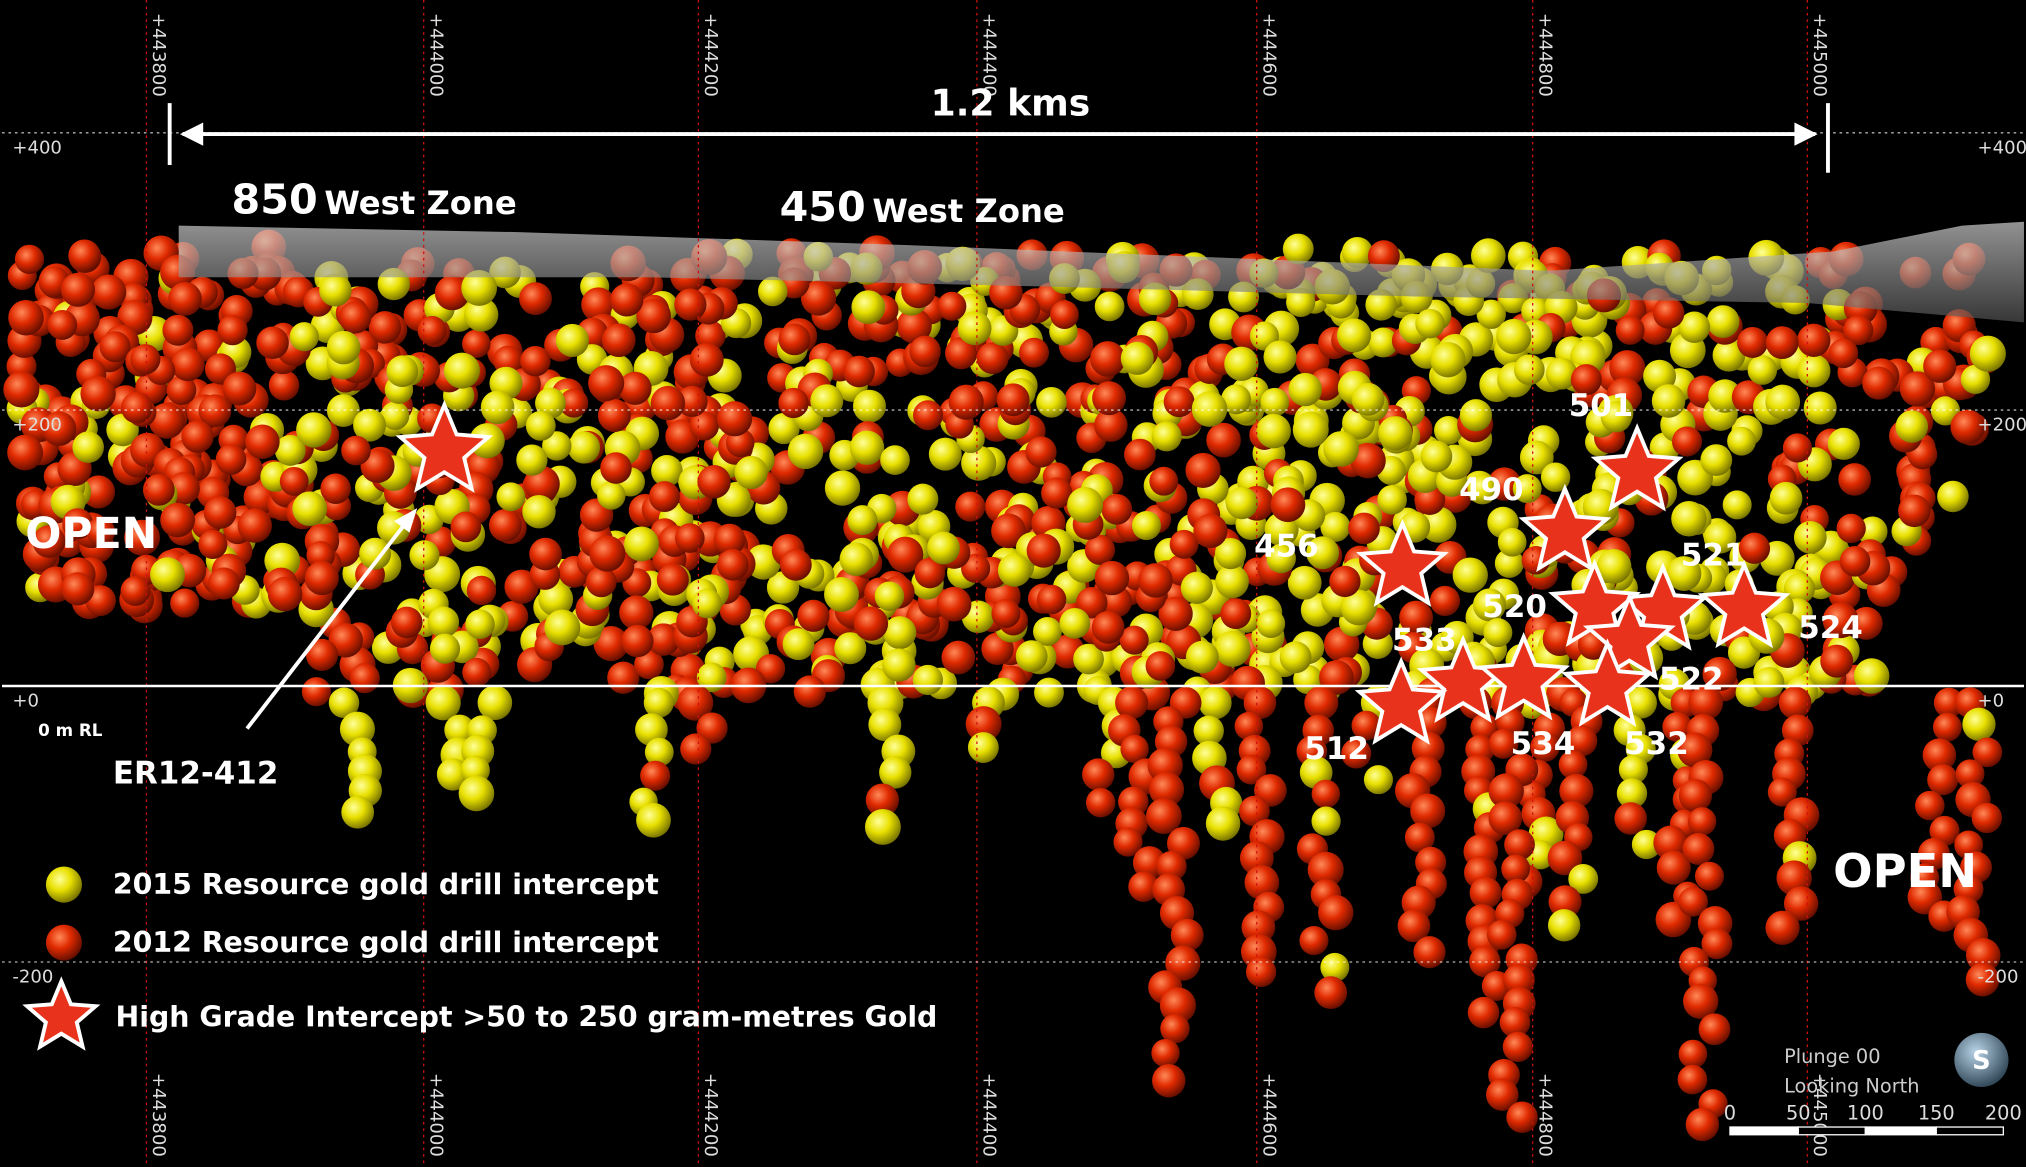 The image size is (2026, 1167). I want to click on legend-swatch, so click(63, 942).